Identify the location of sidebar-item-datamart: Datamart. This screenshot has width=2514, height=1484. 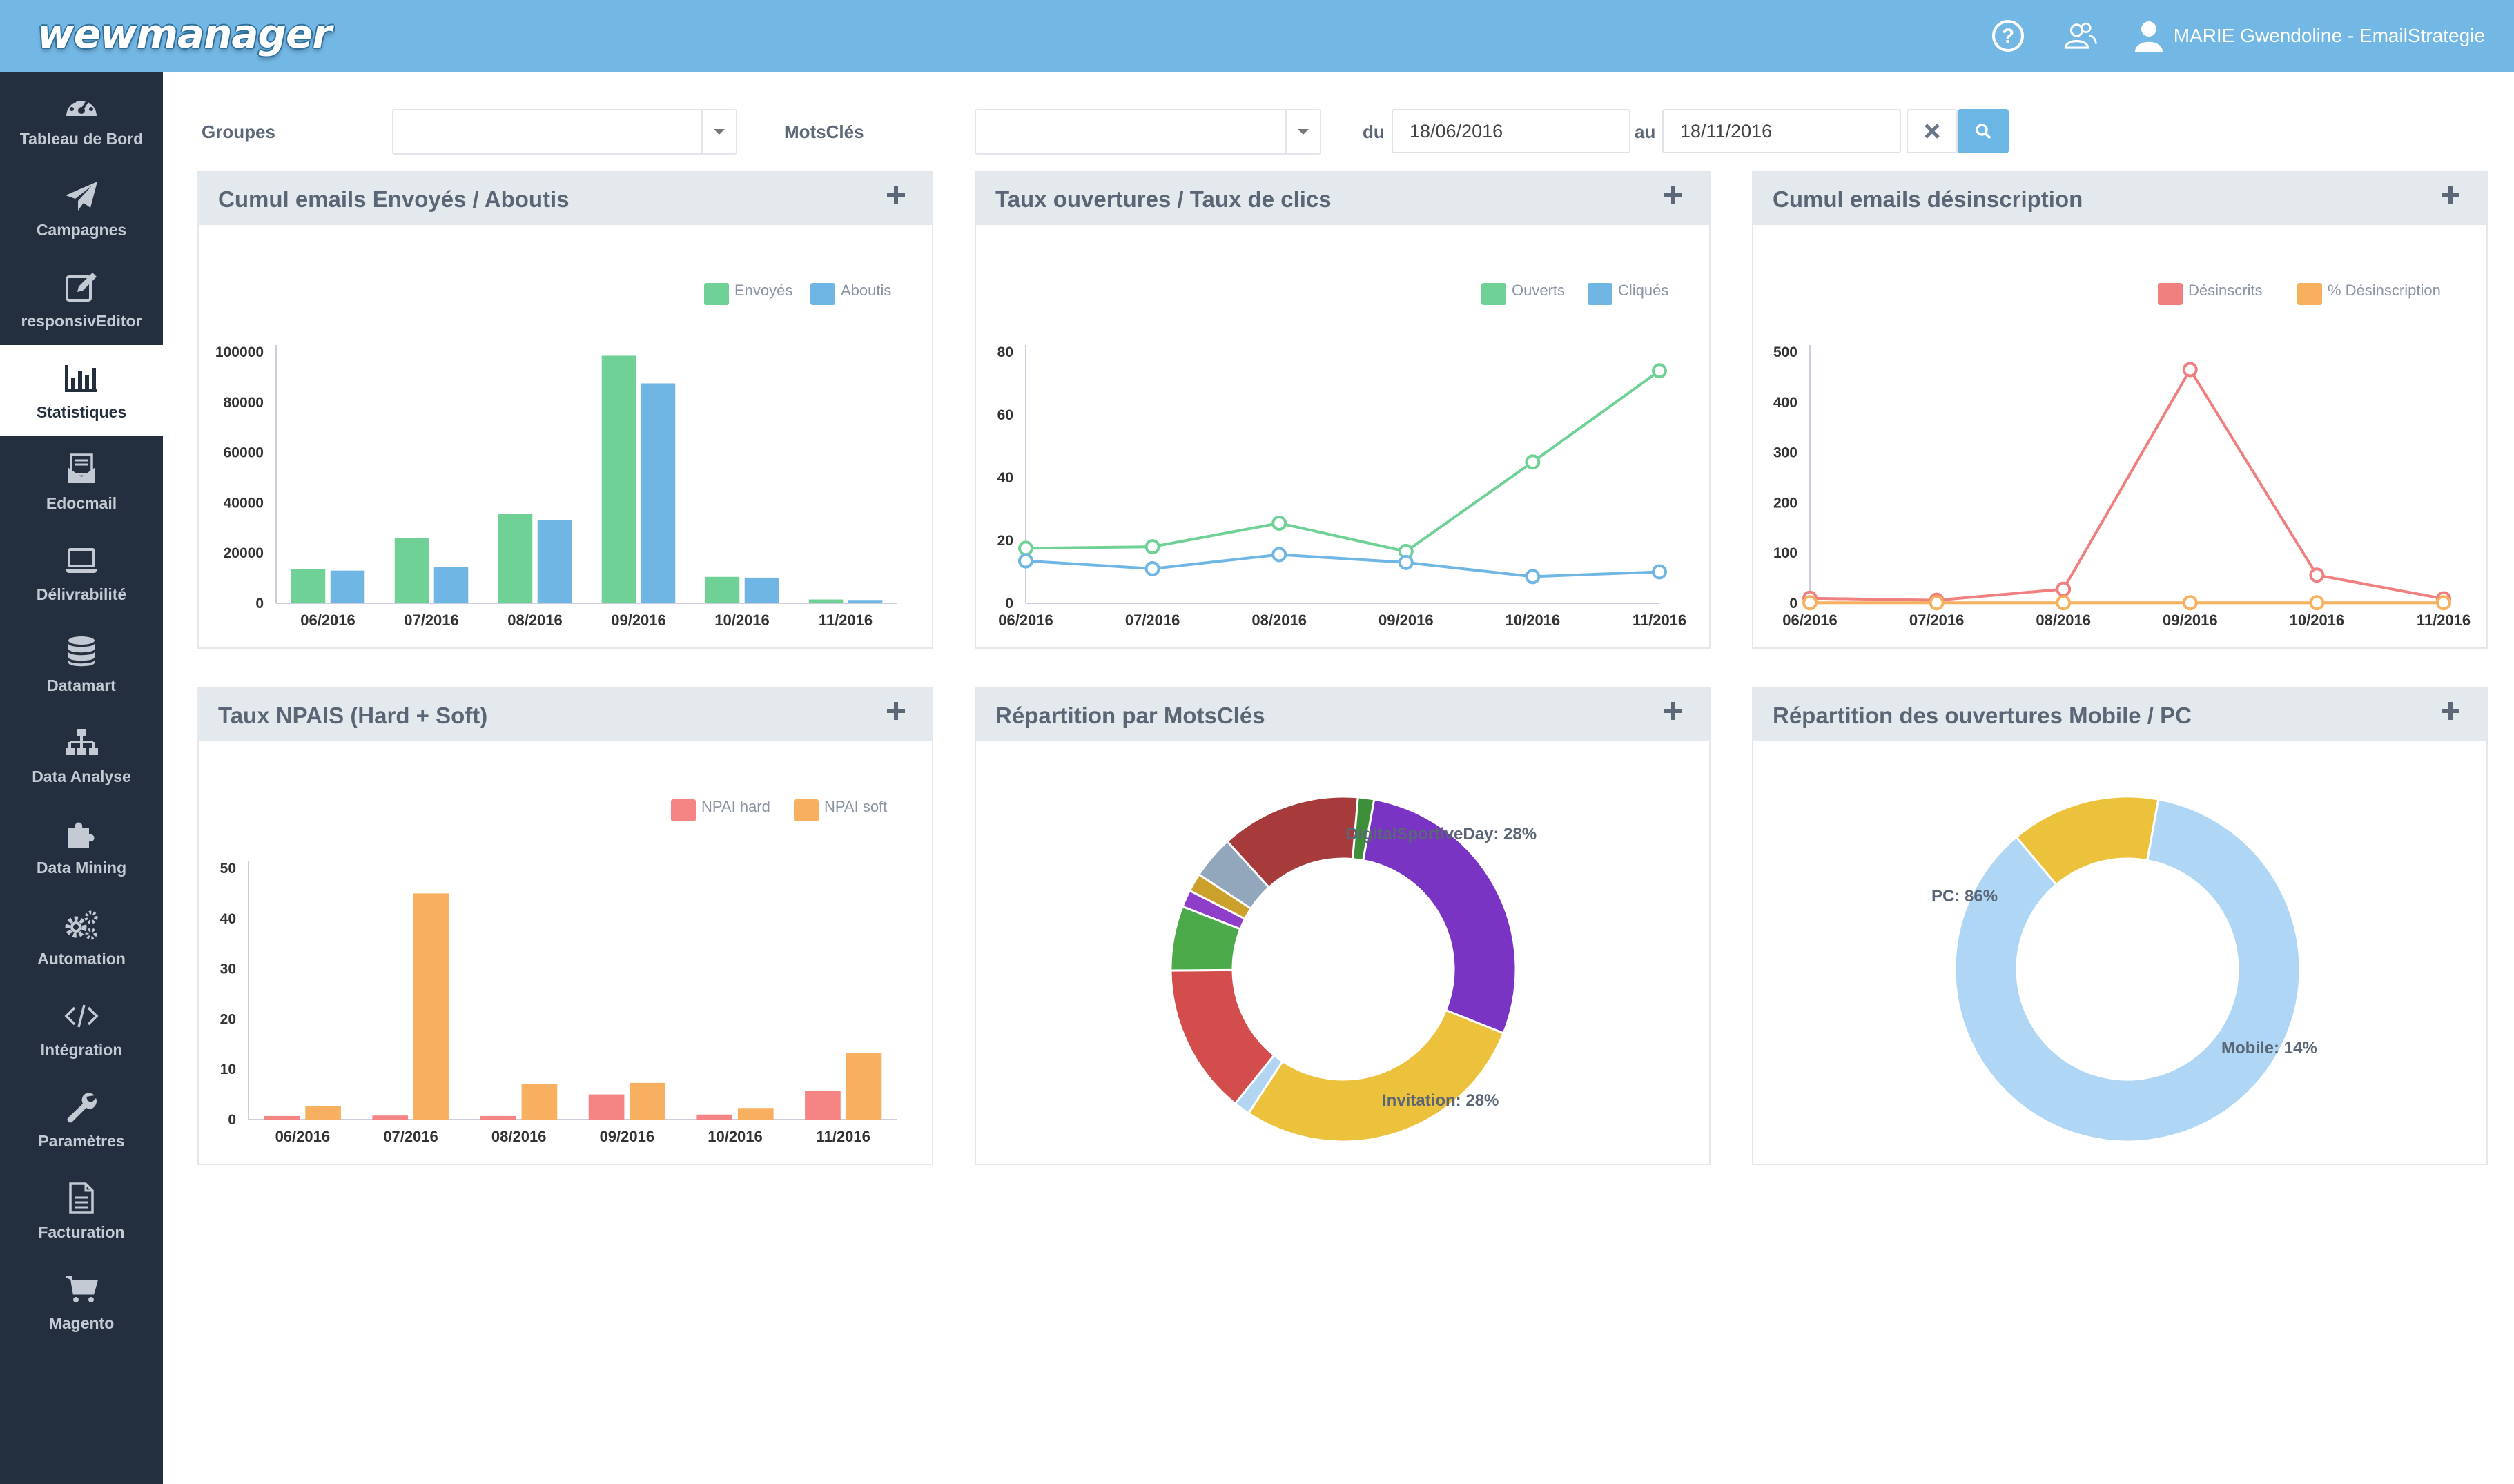
(81, 664).